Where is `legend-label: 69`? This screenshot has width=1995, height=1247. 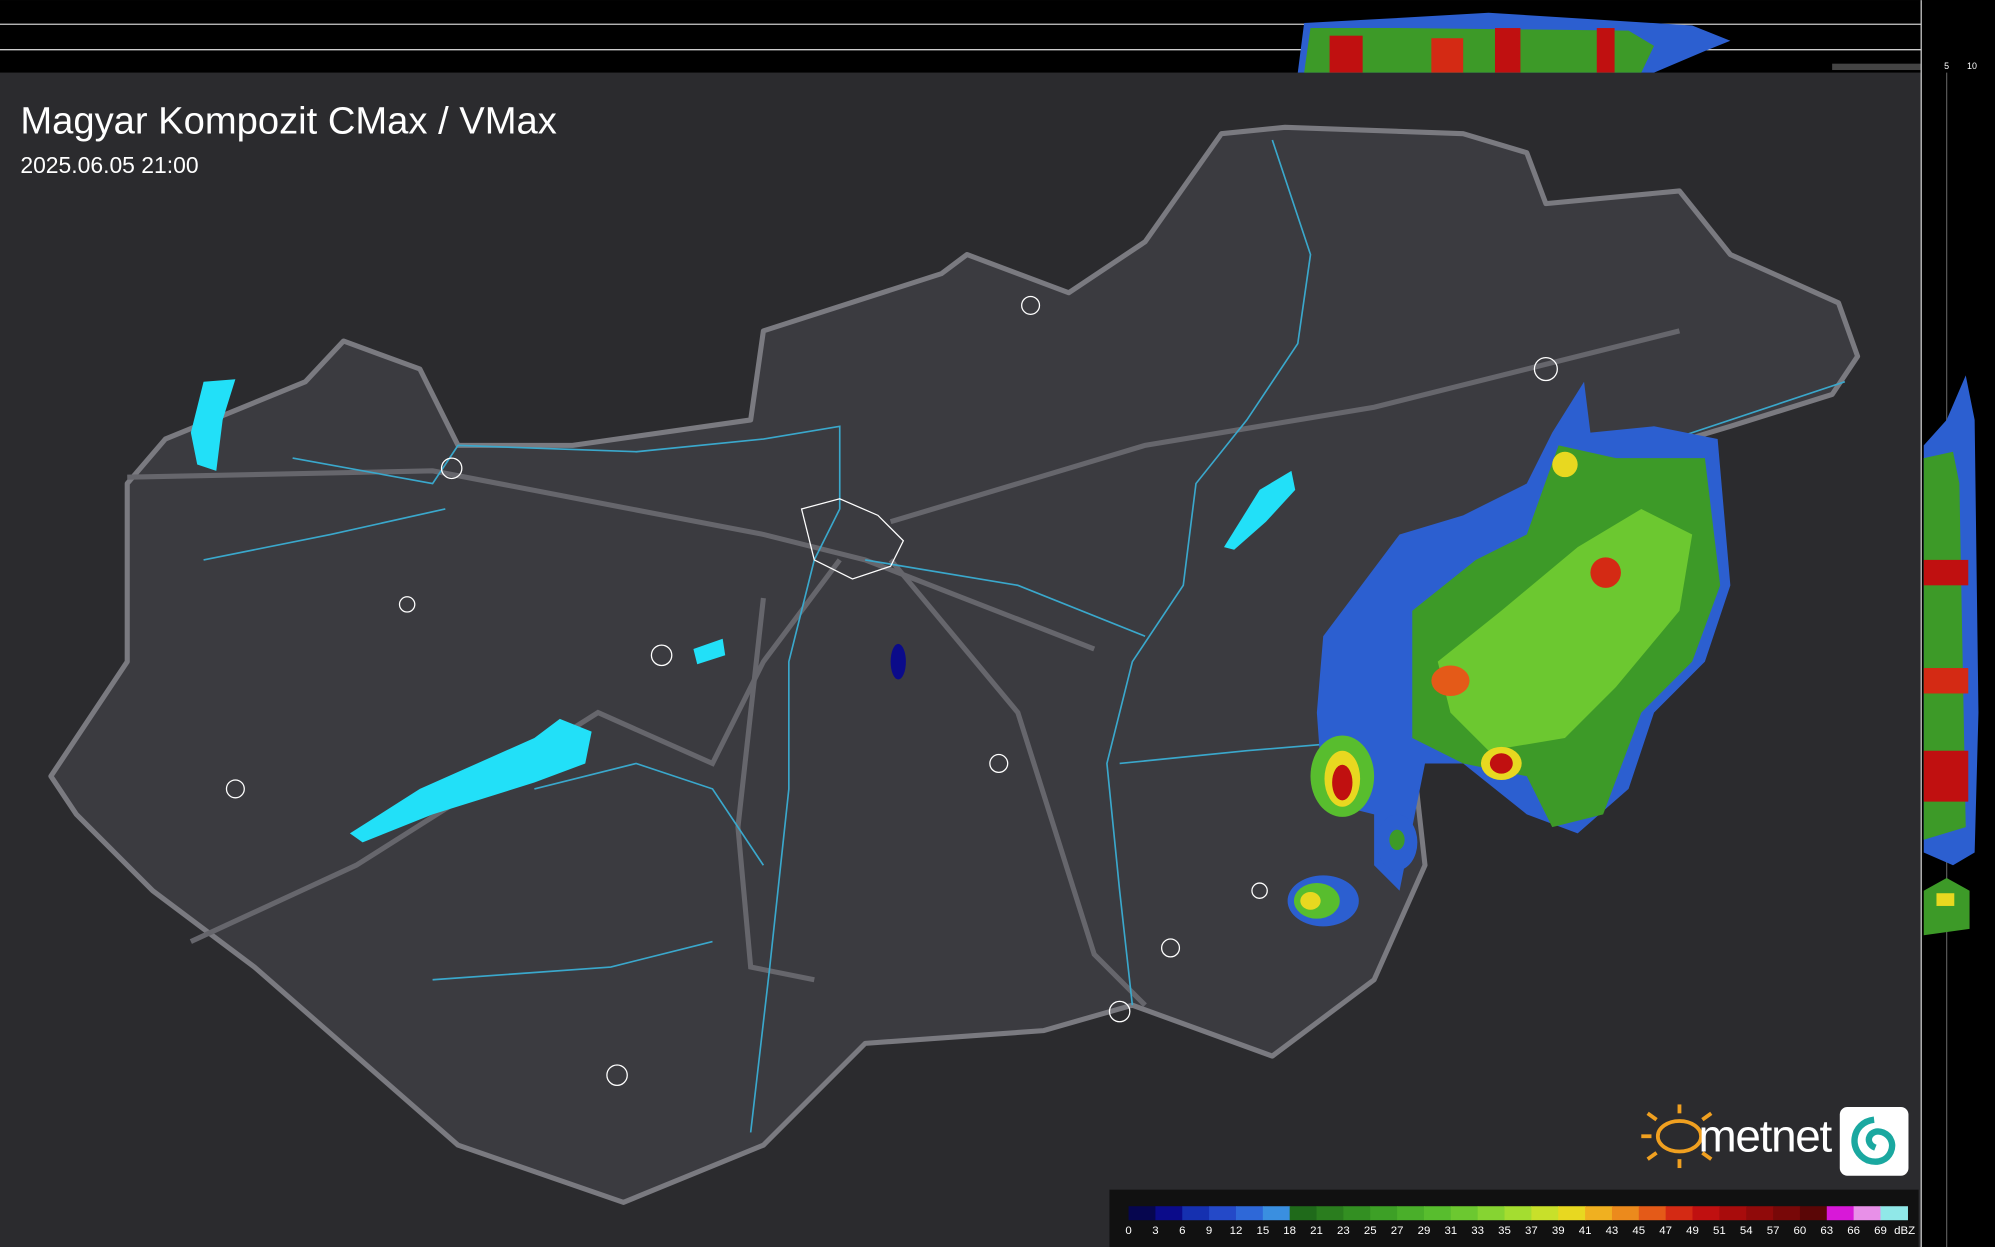 legend-label: 69 is located at coordinates (1880, 1231).